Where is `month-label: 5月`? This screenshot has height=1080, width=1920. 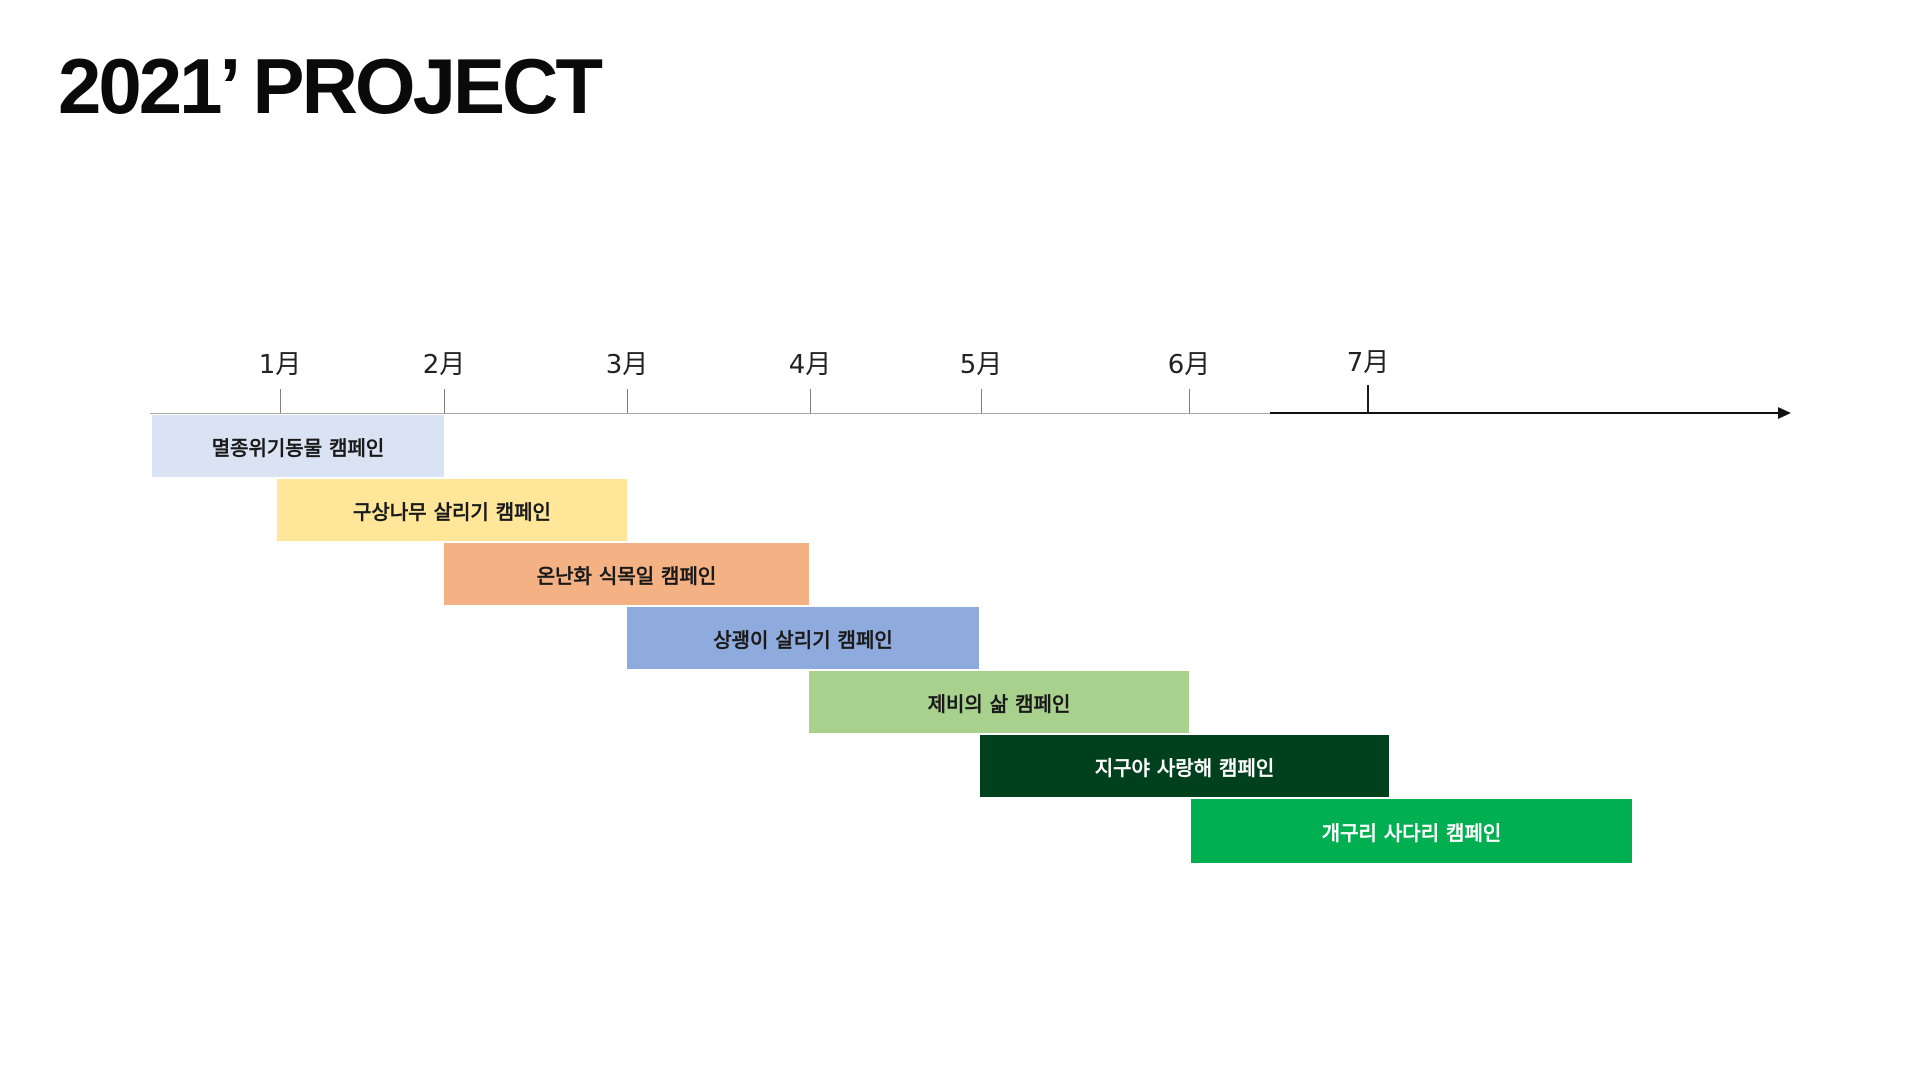 month-label: 5月 is located at coordinates (981, 365).